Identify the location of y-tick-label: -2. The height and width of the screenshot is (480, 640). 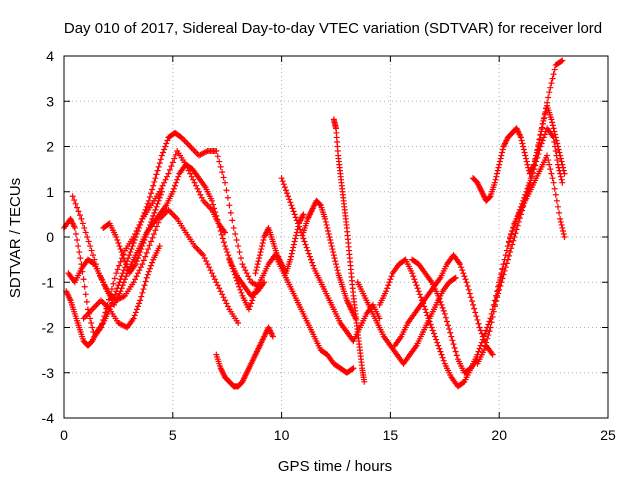
(48, 328).